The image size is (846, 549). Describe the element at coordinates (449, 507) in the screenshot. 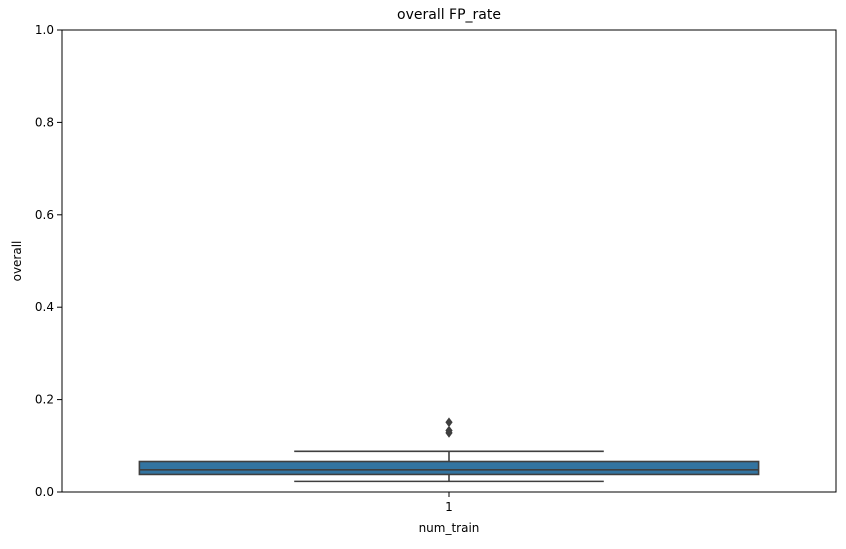

I see `x-tick-label: 1` at that location.